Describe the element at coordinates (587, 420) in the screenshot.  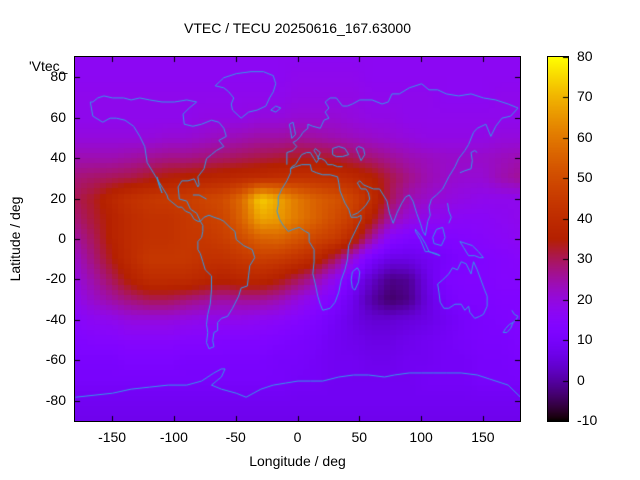
I see `colorbar-tick-label: -10` at that location.